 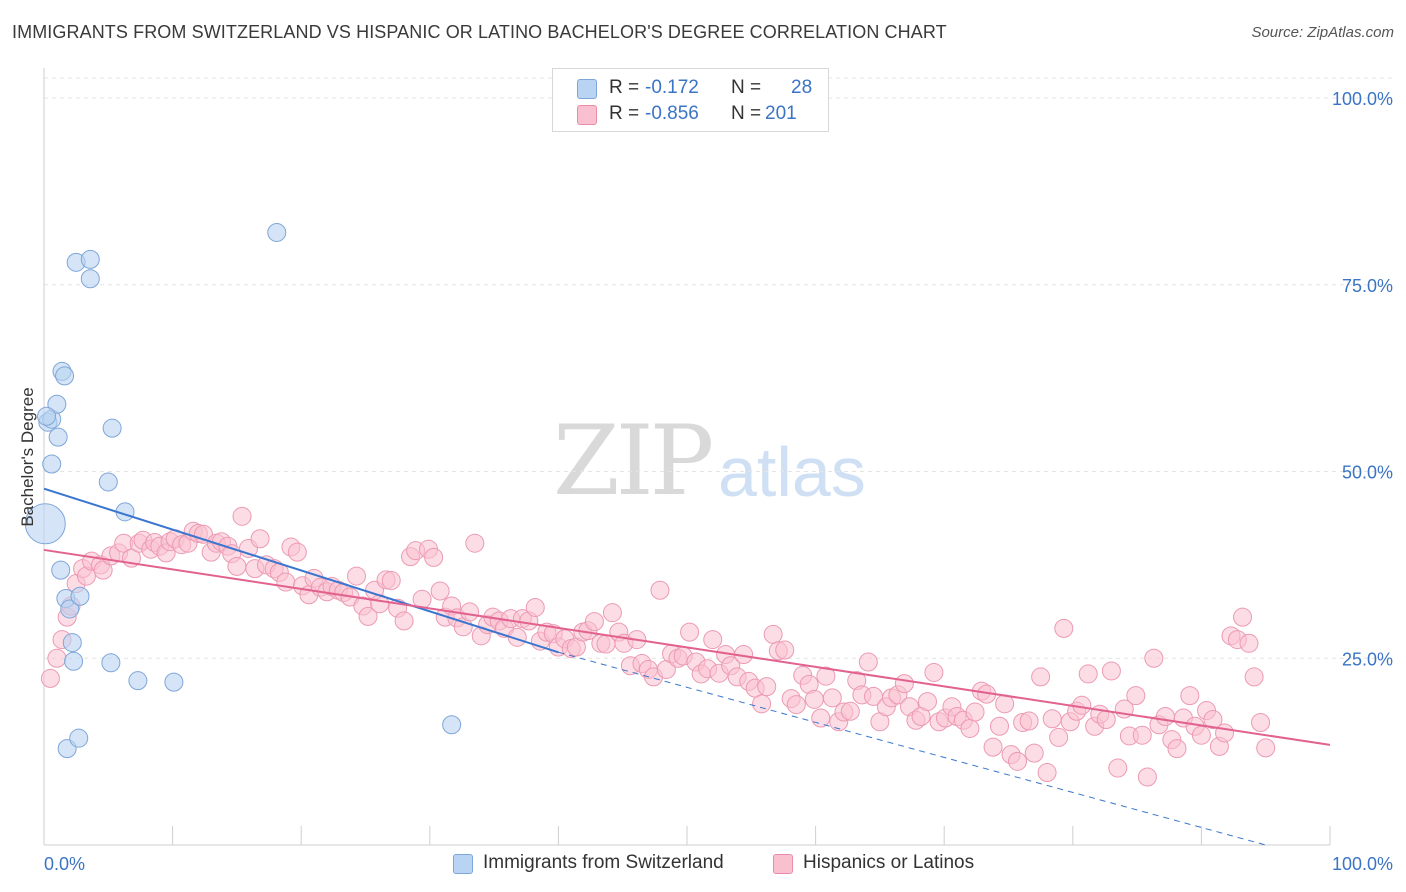 I want to click on bottom-legend-swatch-swiss, so click(x=463, y=864).